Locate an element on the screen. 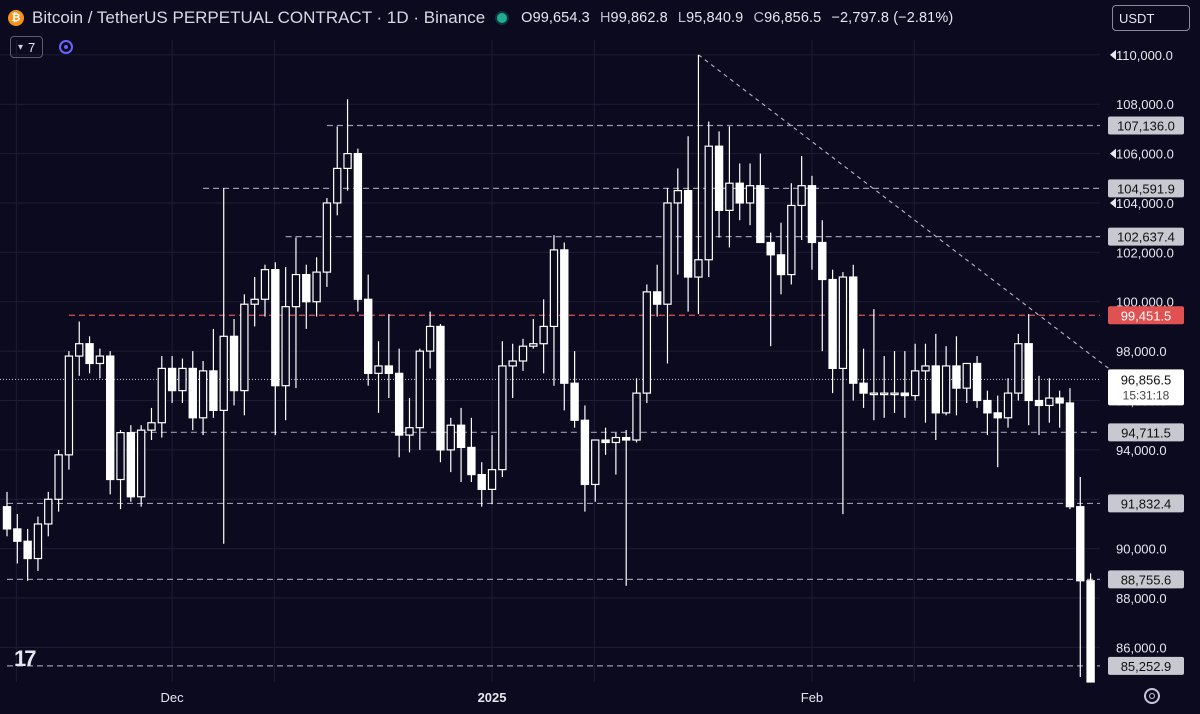 The width and height of the screenshot is (1200, 714). x-tick-label: 2025 is located at coordinates (492, 697).